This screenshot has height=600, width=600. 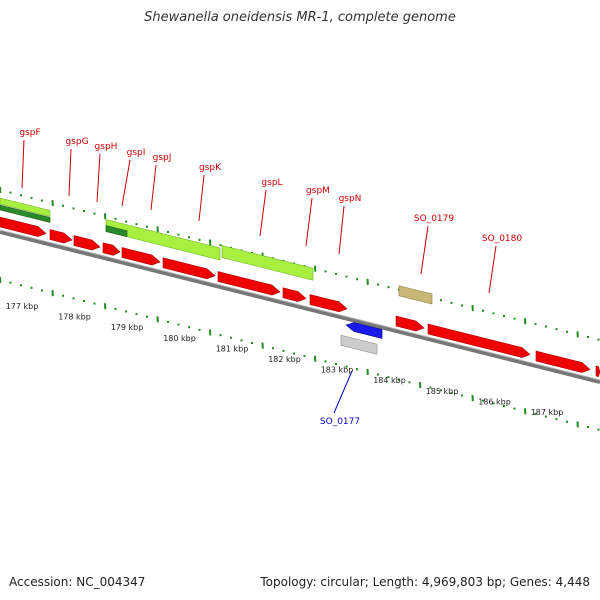 What do you see at coordinates (337, 370) in the screenshot?
I see `scale-label: 183 kbp` at bounding box center [337, 370].